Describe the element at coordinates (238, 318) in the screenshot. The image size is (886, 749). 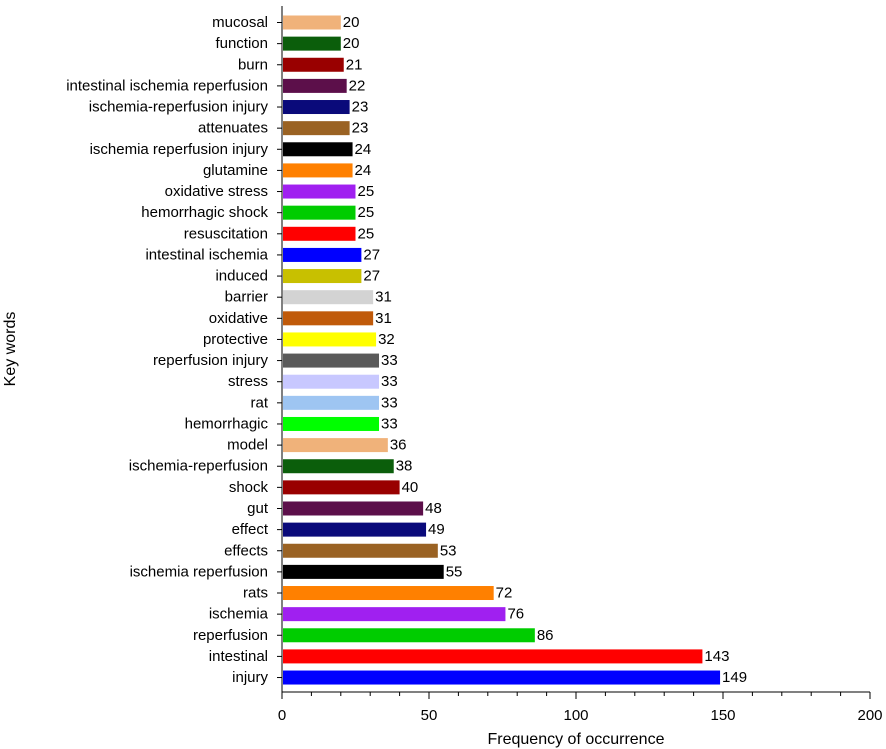
I see `category-label: oxidative` at that location.